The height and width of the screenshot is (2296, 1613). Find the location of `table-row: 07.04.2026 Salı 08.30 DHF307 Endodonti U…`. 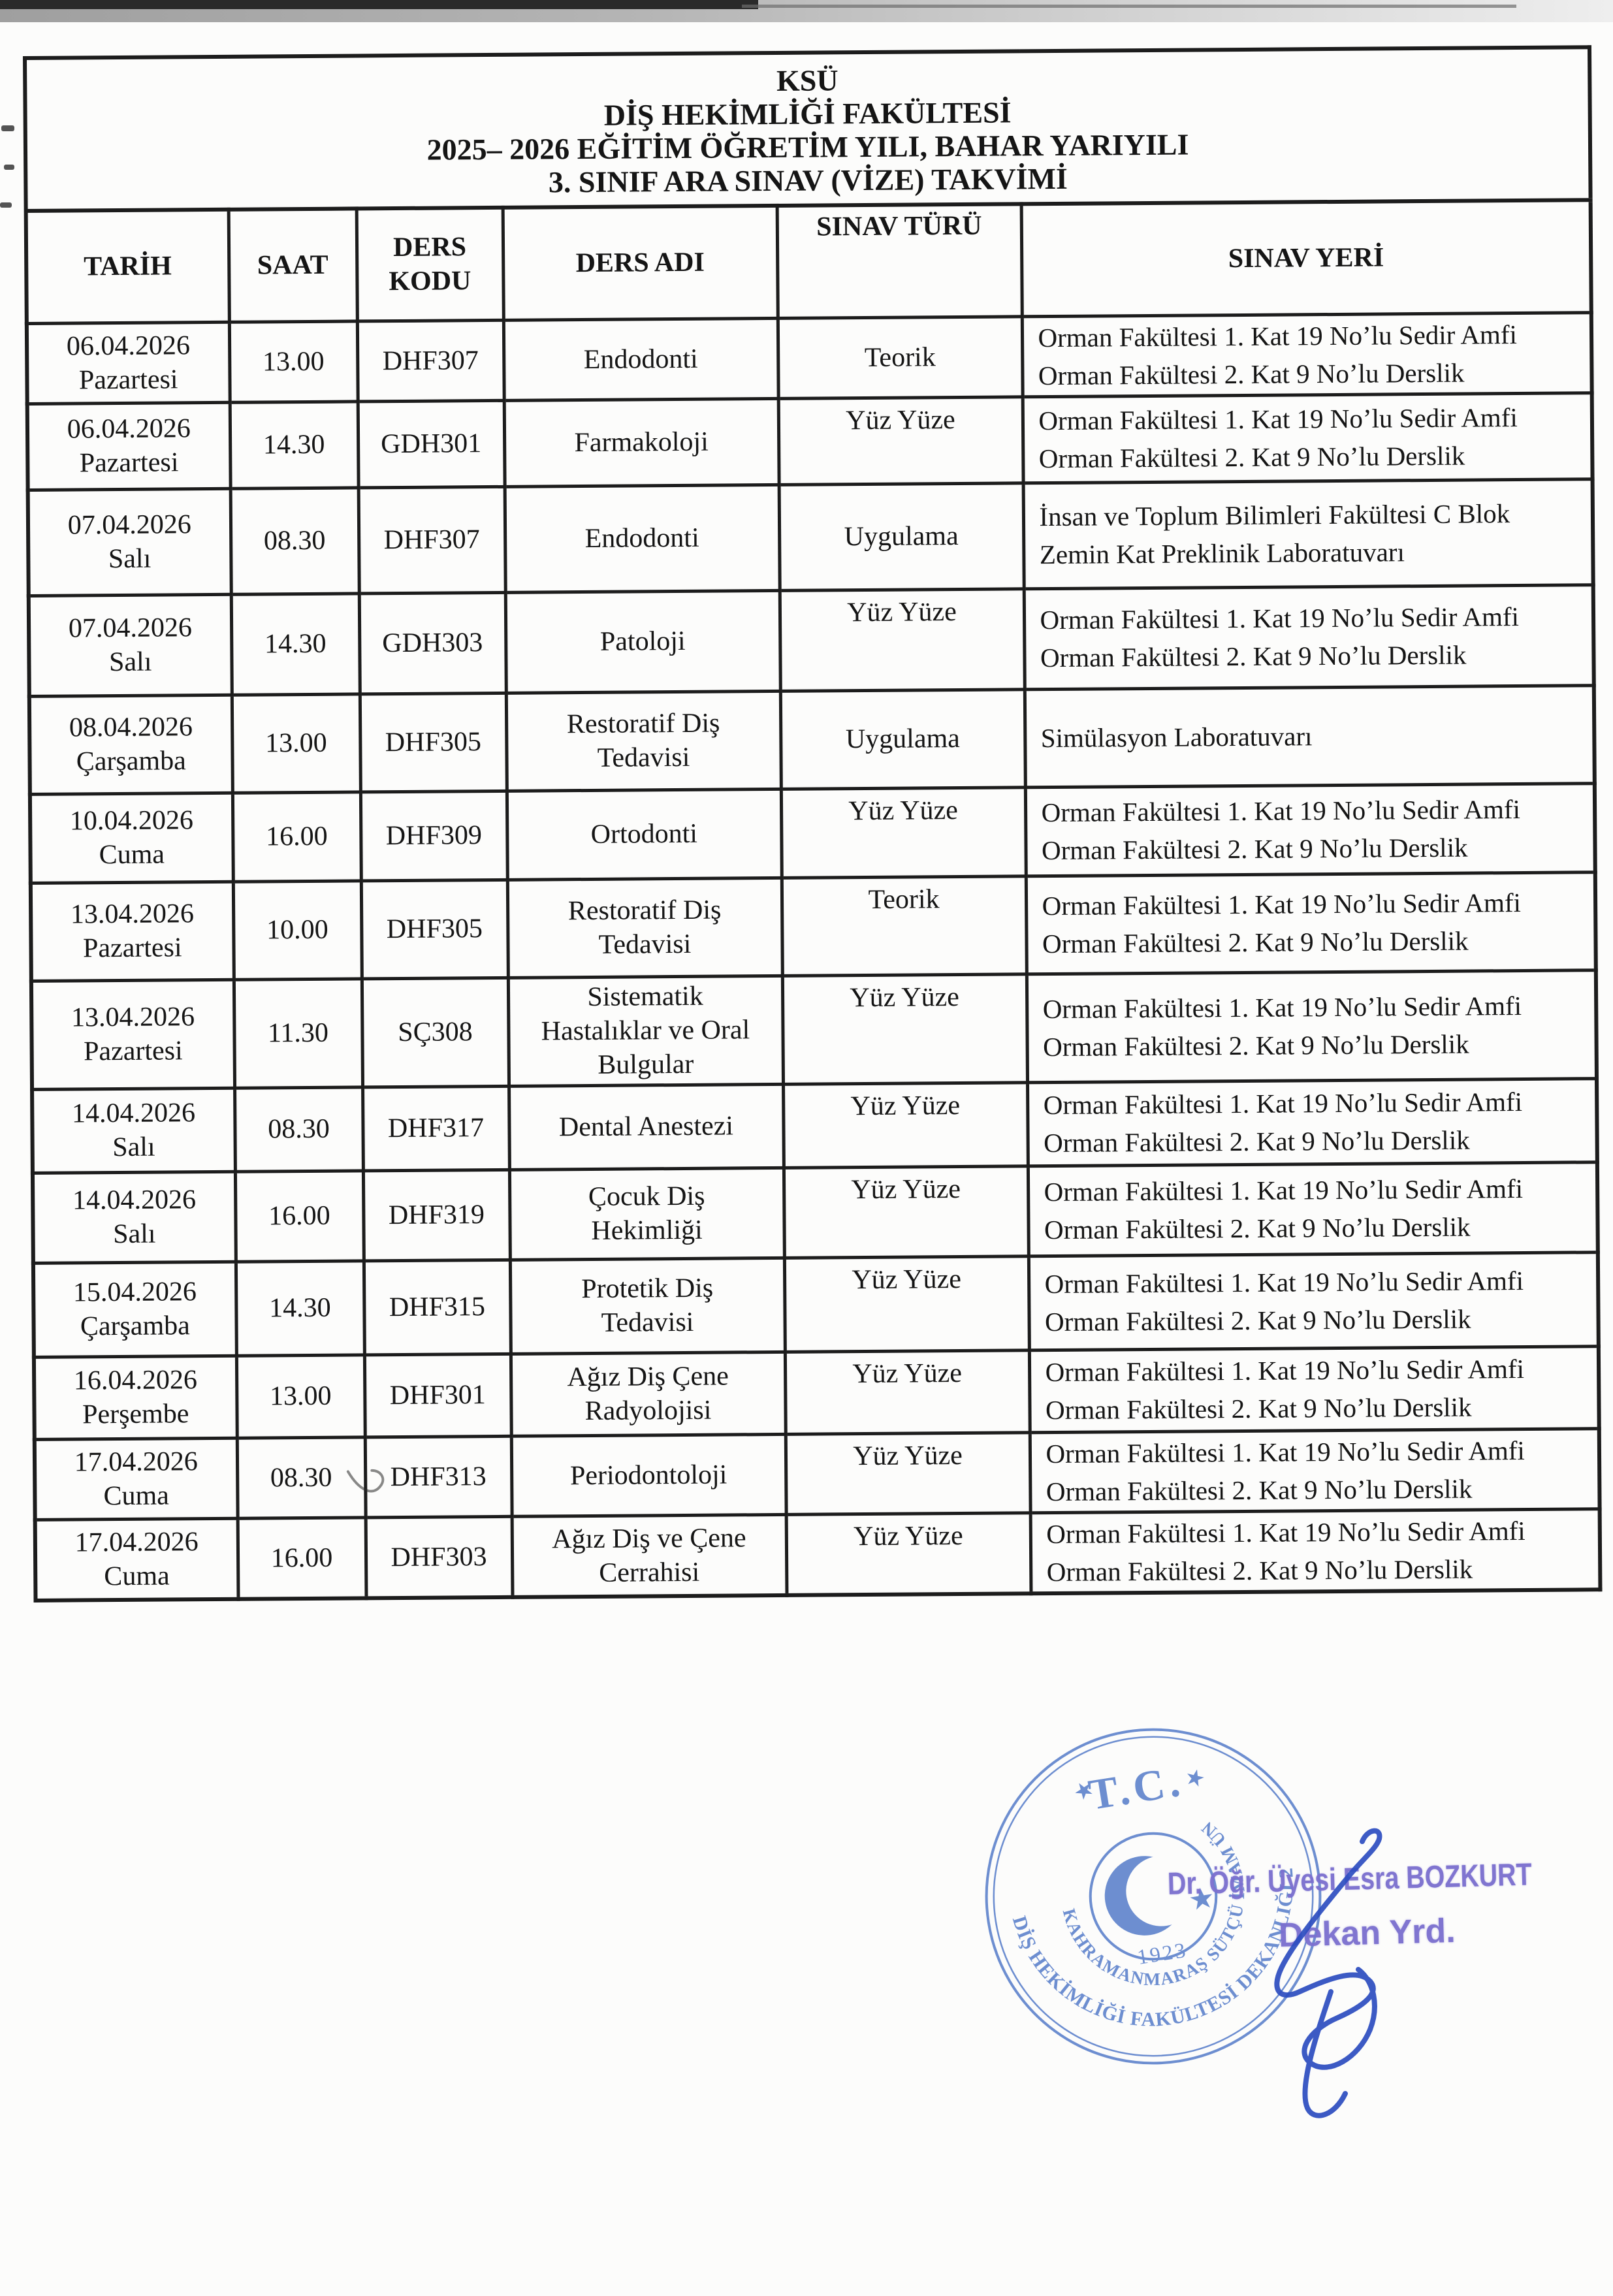

table-row: 07.04.2026 Salı 08.30 DHF307 Endodonti U… is located at coordinates (810, 537).